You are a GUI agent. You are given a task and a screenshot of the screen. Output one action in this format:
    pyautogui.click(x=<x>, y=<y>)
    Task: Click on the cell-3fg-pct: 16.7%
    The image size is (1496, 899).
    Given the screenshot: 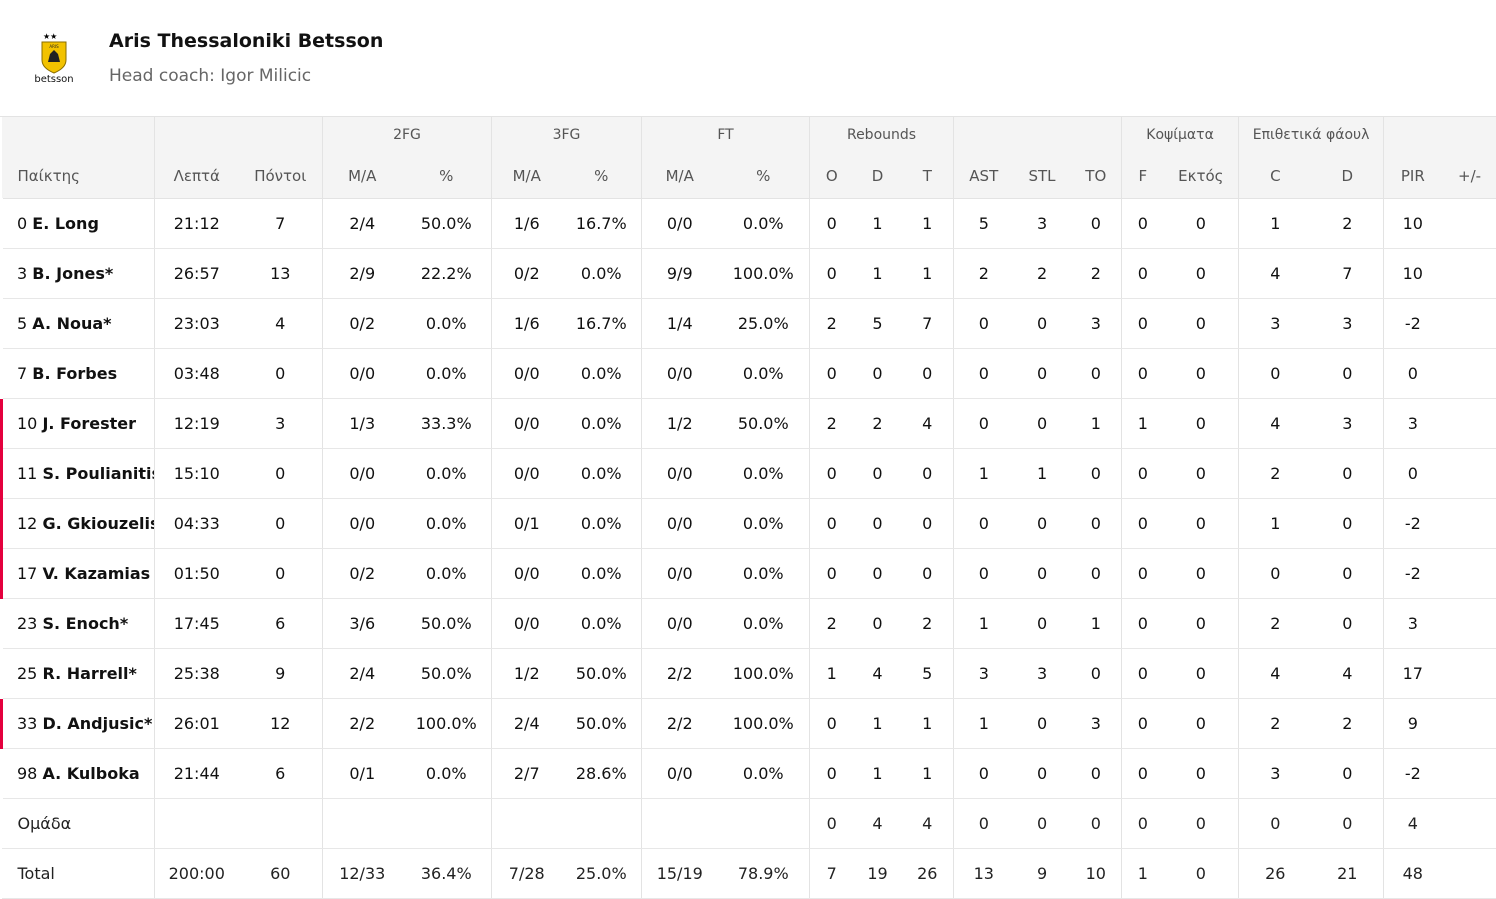 What is the action you would take?
    pyautogui.click(x=602, y=224)
    